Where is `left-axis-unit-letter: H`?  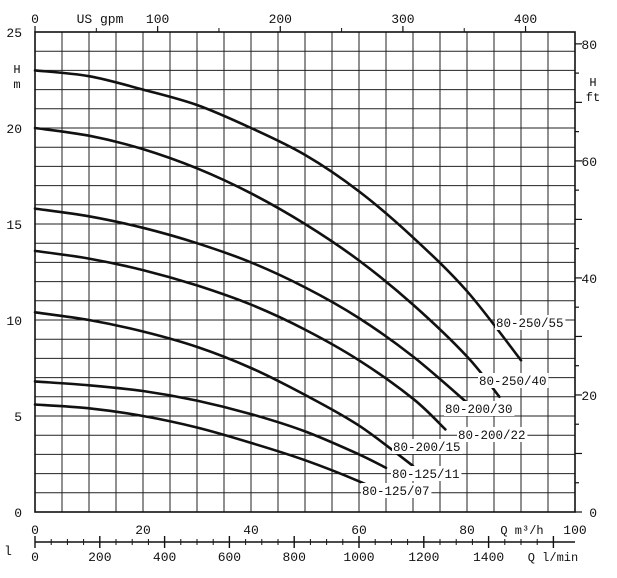 left-axis-unit-letter: H is located at coordinates (16, 70).